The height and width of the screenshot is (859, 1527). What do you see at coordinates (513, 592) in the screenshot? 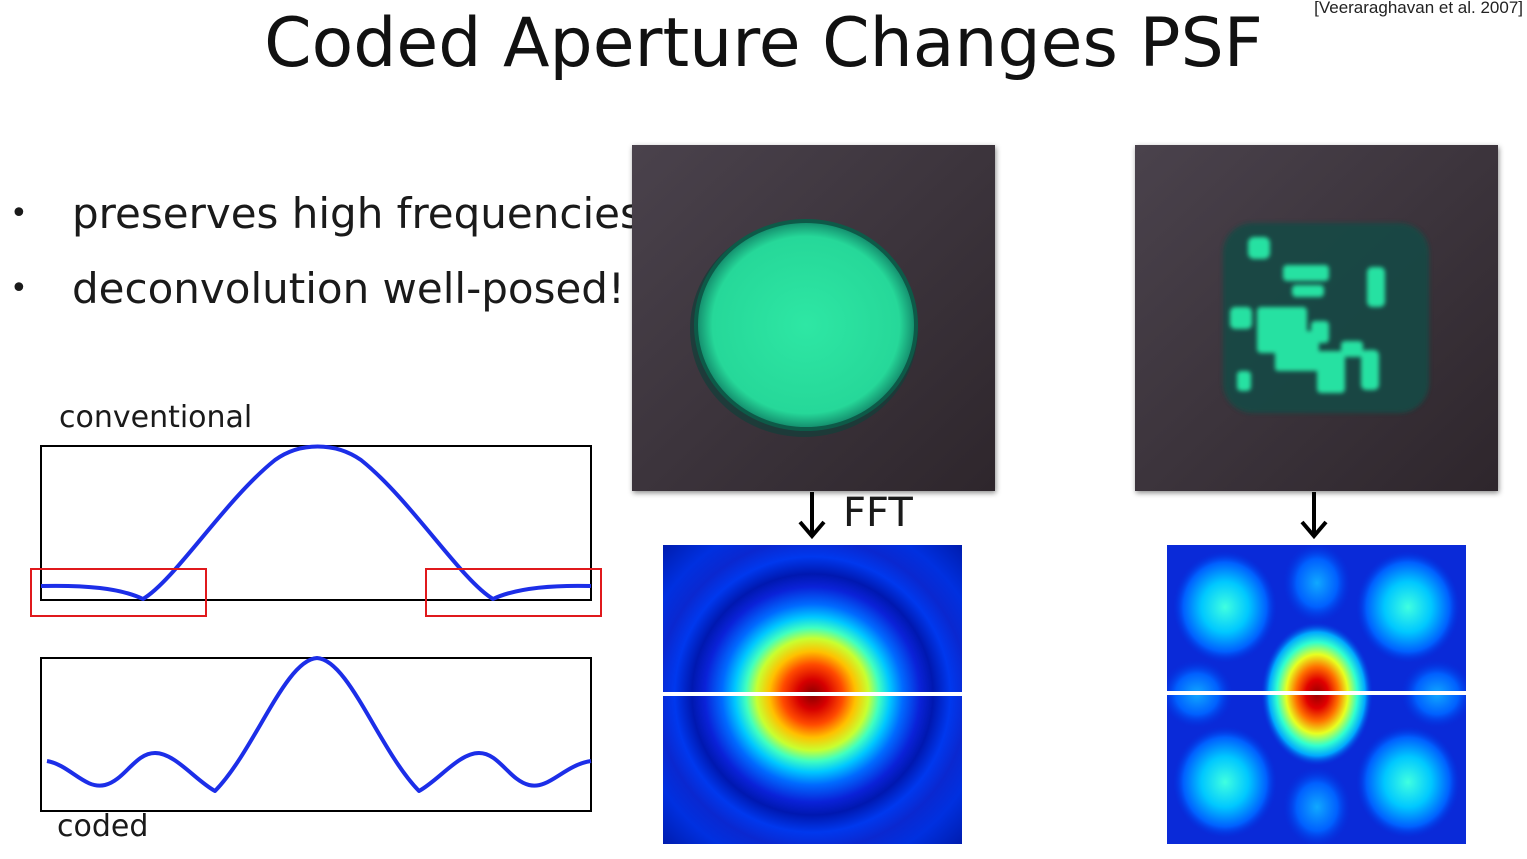
I see `low-freq-highlight-right` at bounding box center [513, 592].